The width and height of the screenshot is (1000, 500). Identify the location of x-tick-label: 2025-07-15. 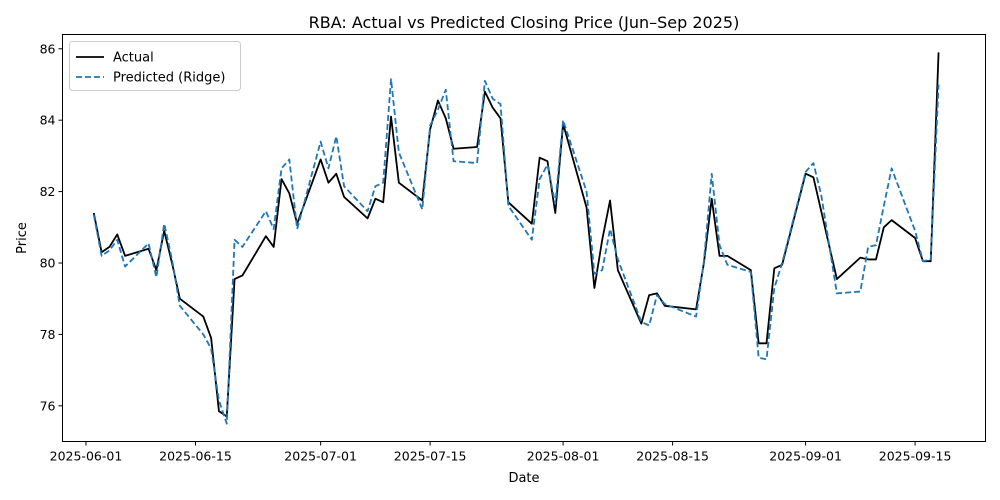
(430, 456).